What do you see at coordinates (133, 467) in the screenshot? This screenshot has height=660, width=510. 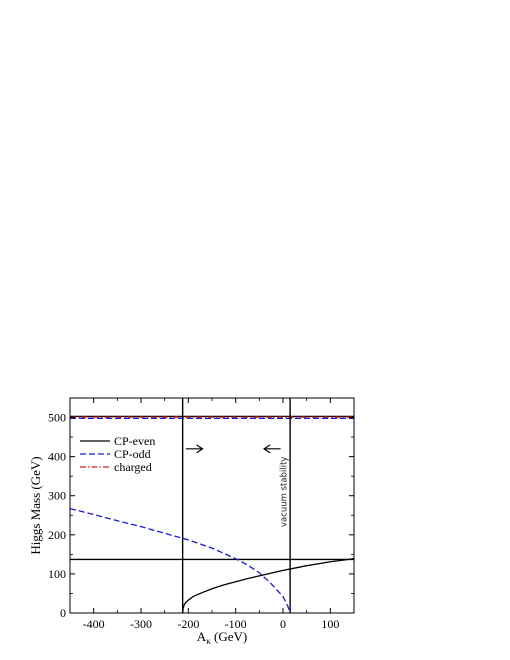 I see `legend-label-charged: charged` at bounding box center [133, 467].